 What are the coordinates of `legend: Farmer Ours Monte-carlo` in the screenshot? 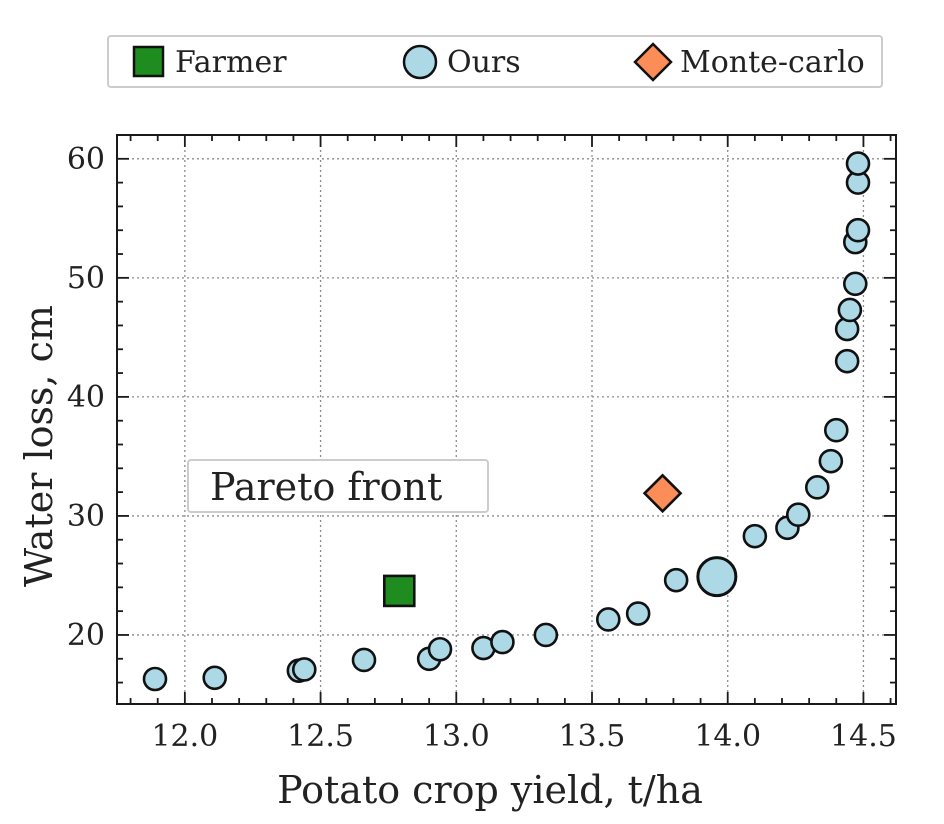 It's located at (495, 61).